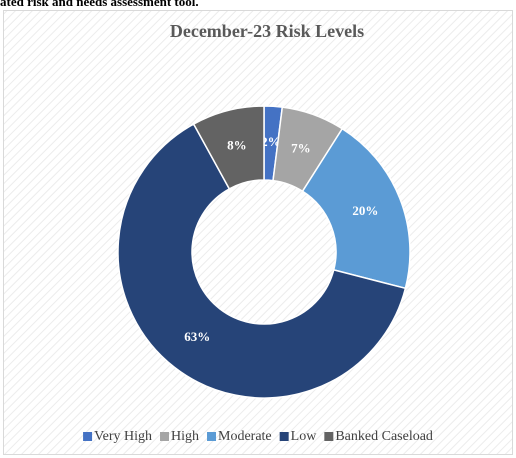 This screenshot has height=458, width=516. Describe the element at coordinates (185, 436) in the screenshot. I see `legend-label: High` at that location.